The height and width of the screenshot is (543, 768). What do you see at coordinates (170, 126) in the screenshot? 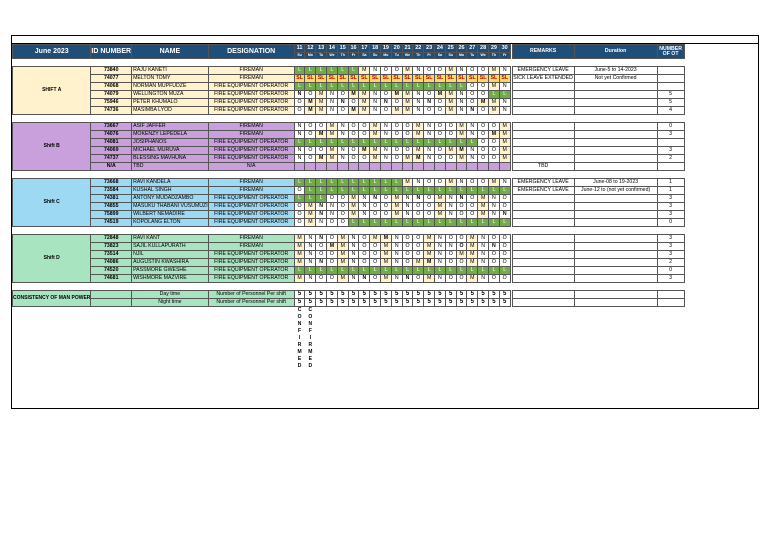
I see `employee-name: ASIF JAFFER` at bounding box center [170, 126].